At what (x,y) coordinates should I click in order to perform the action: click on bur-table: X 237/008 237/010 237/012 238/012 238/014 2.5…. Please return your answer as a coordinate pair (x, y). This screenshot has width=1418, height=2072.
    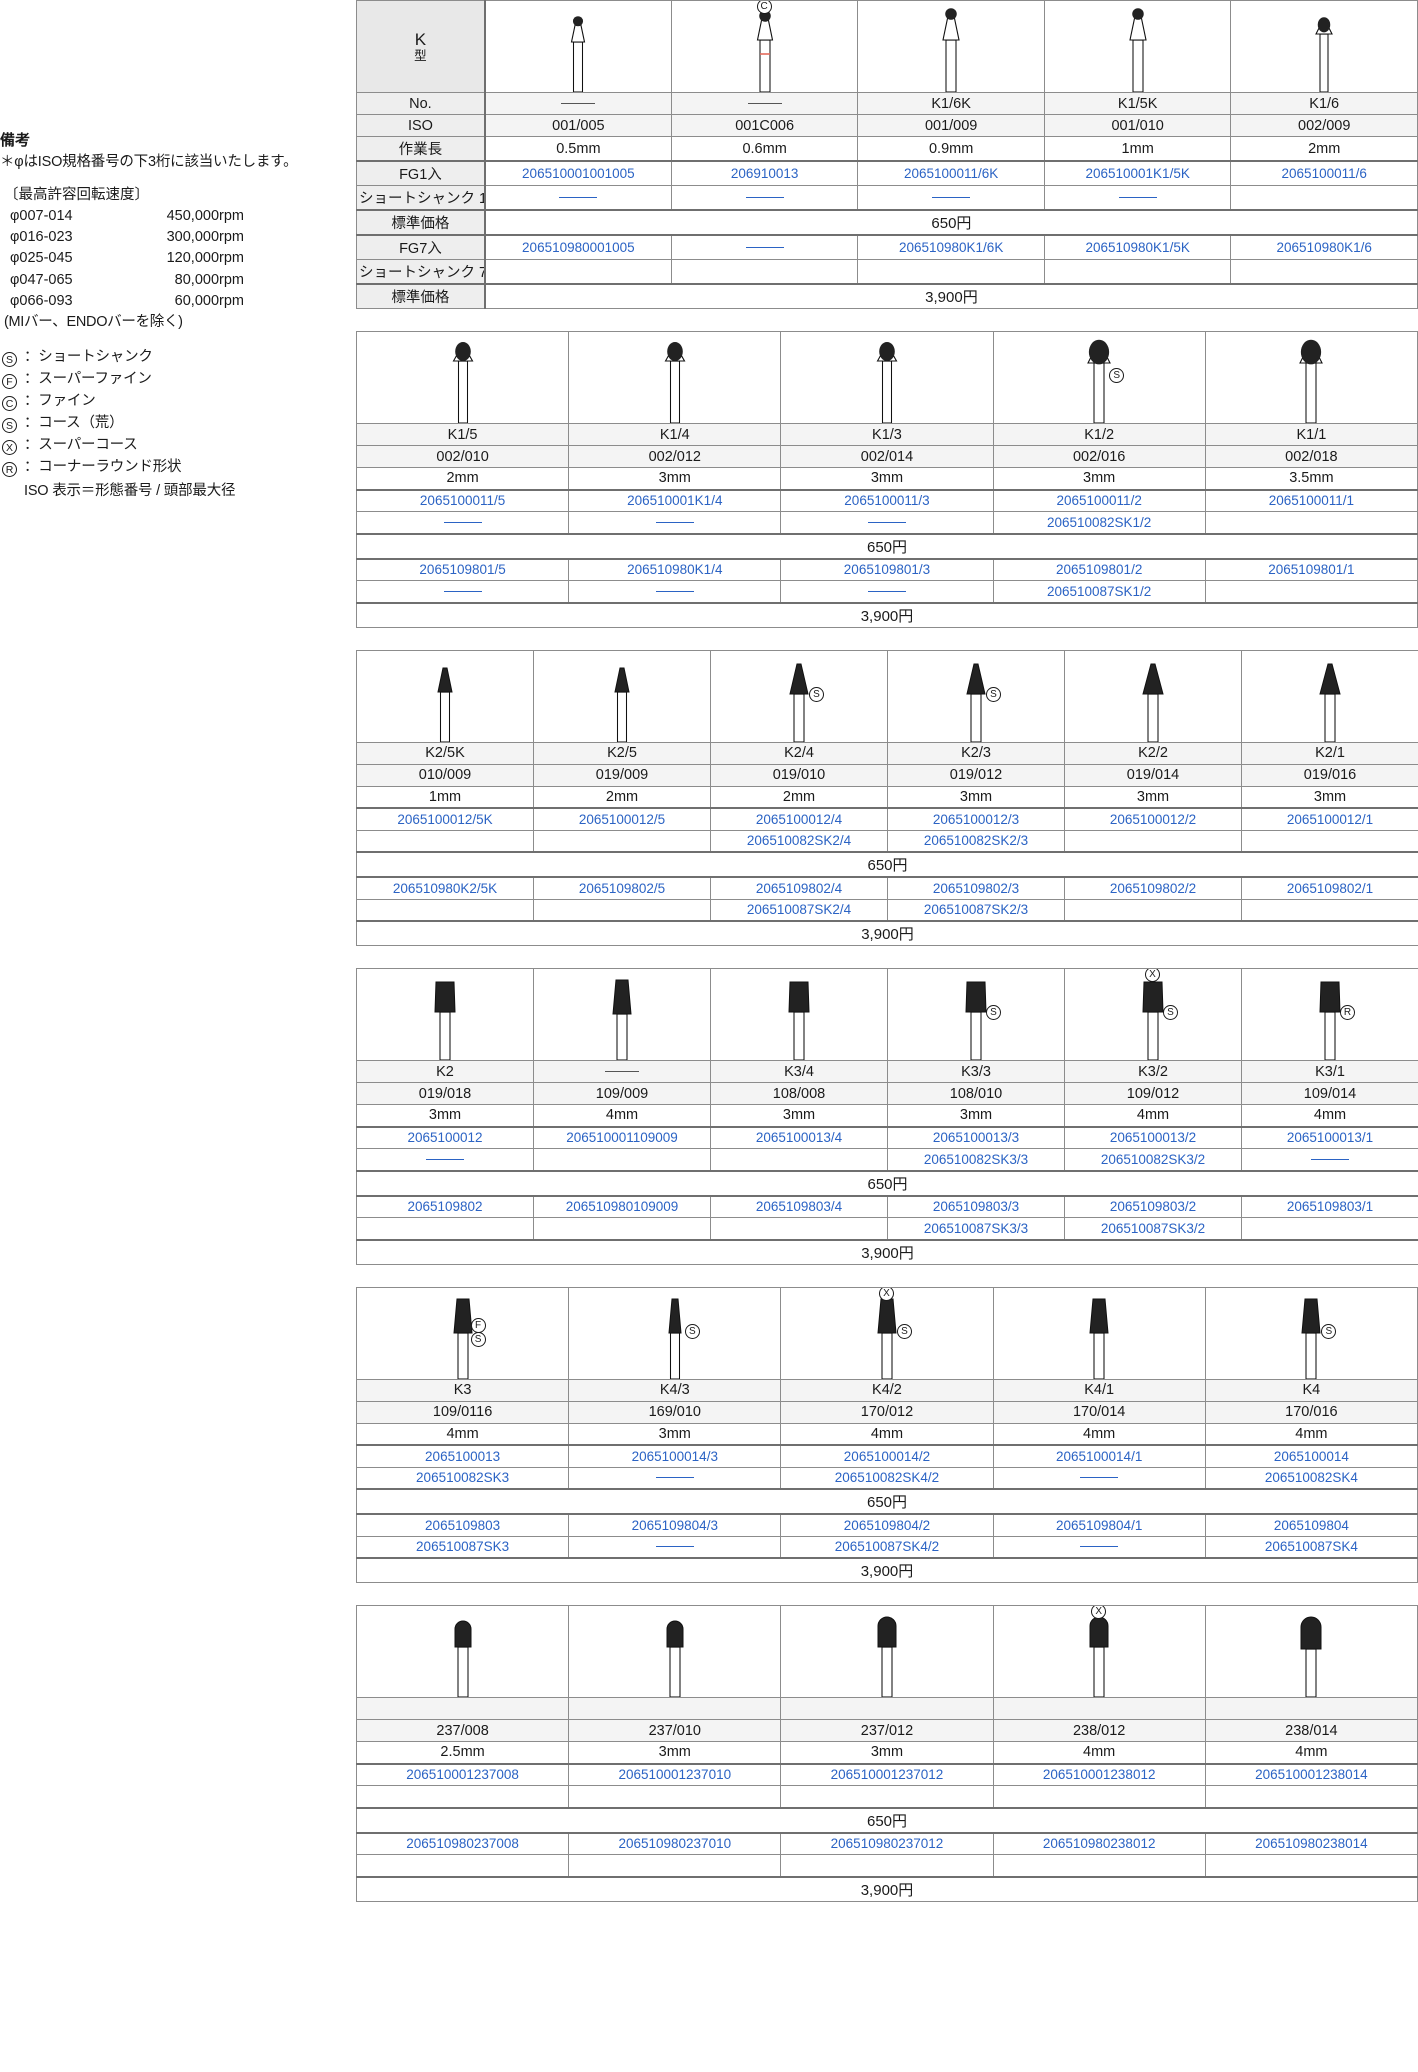
    Looking at the image, I should click on (886, 1753).